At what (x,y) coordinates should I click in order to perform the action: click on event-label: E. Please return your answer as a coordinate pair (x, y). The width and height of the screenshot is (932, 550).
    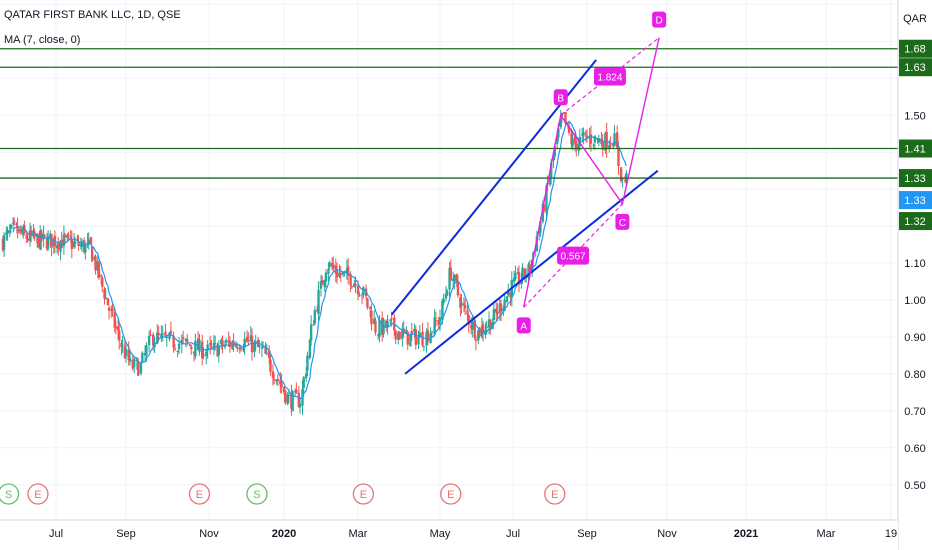
    Looking at the image, I should click on (363, 495).